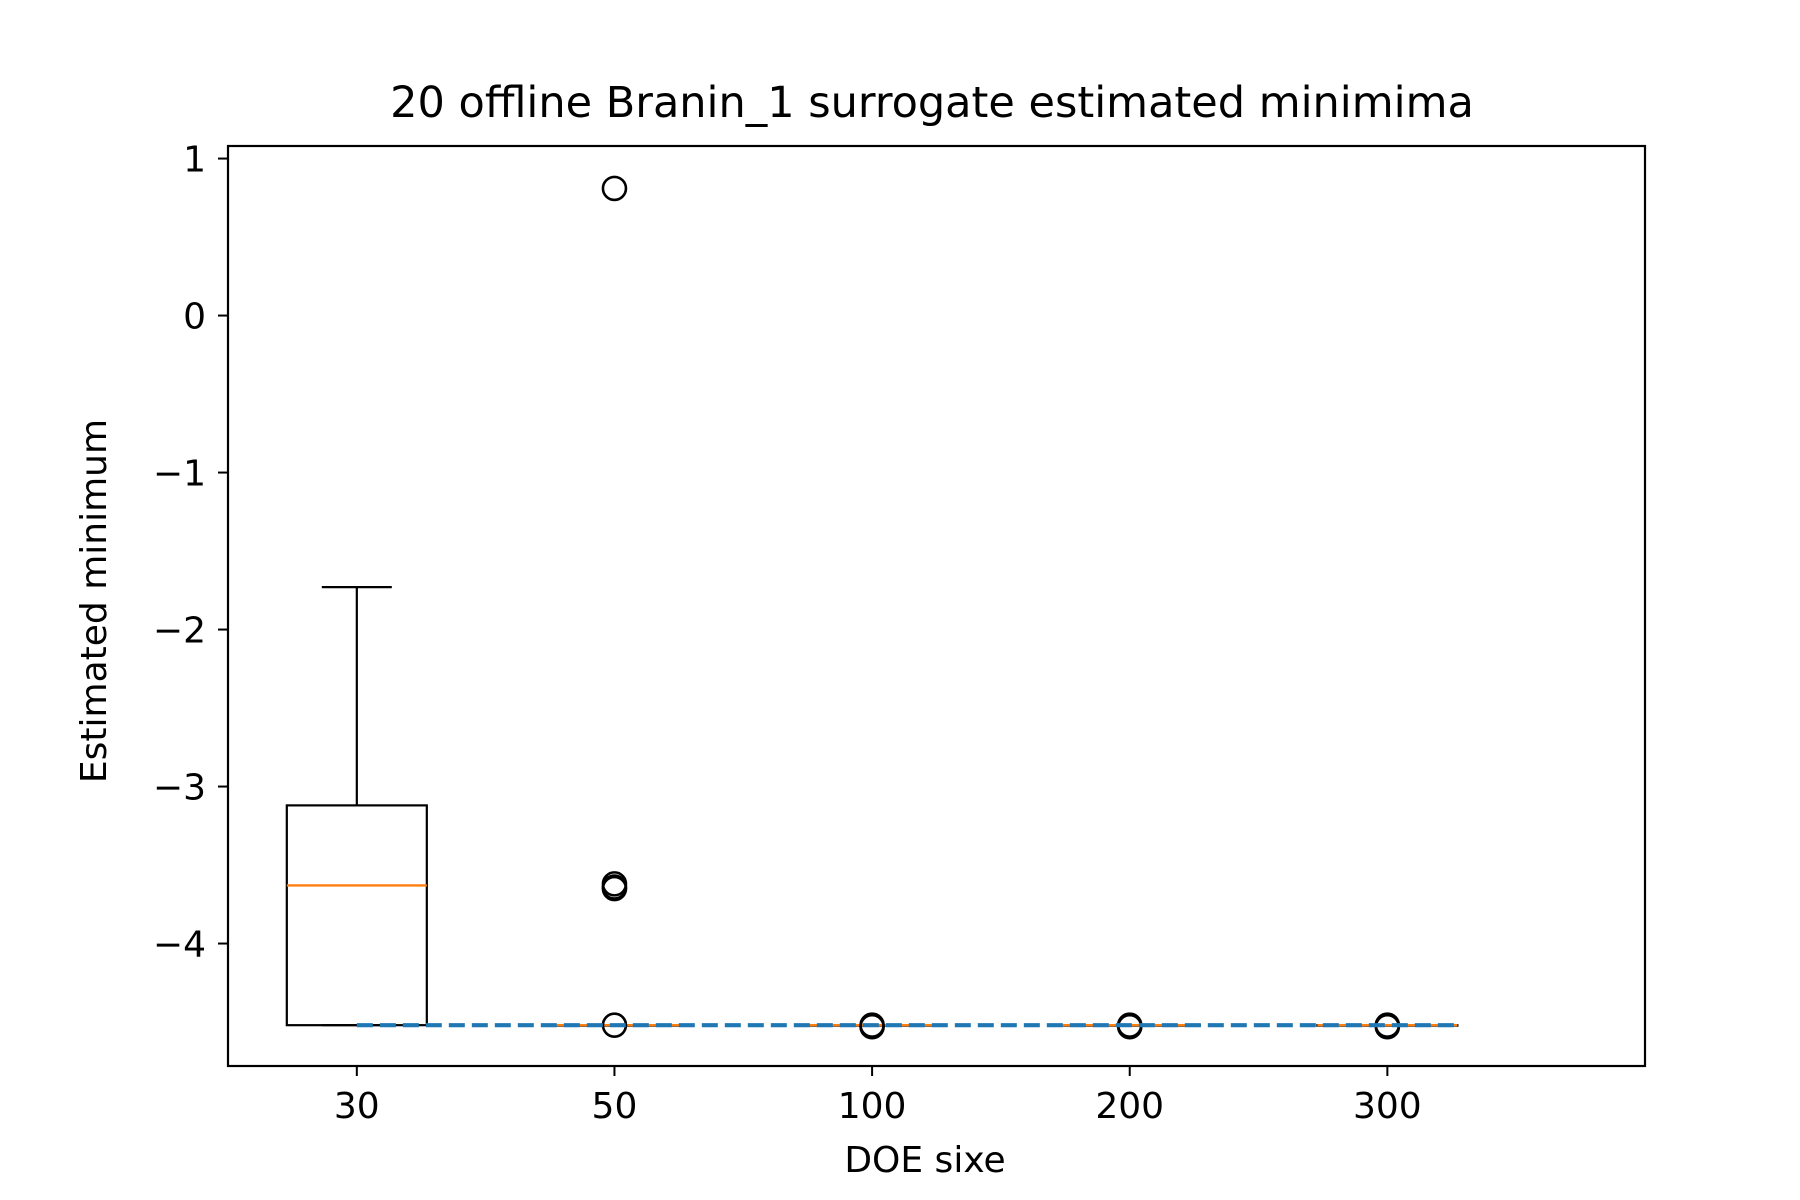  I want to click on y-tick-label: 0, so click(194, 317).